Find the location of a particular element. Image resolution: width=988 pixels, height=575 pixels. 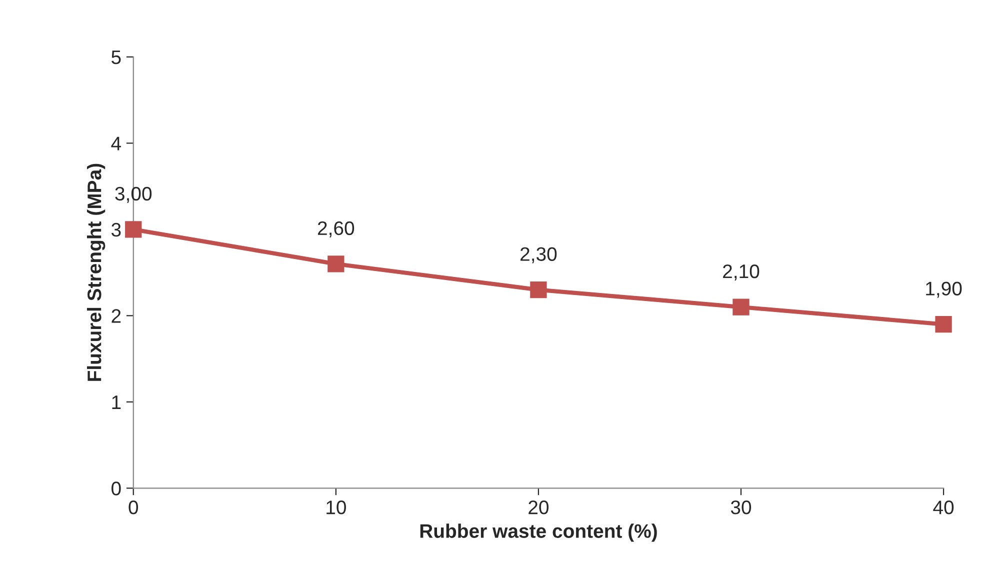

y-tick-label: 2 is located at coordinates (116, 316).